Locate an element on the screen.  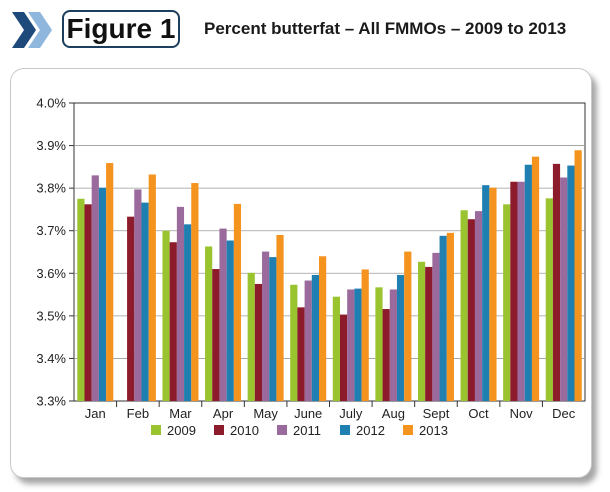
bar-2011-july is located at coordinates (351, 345).